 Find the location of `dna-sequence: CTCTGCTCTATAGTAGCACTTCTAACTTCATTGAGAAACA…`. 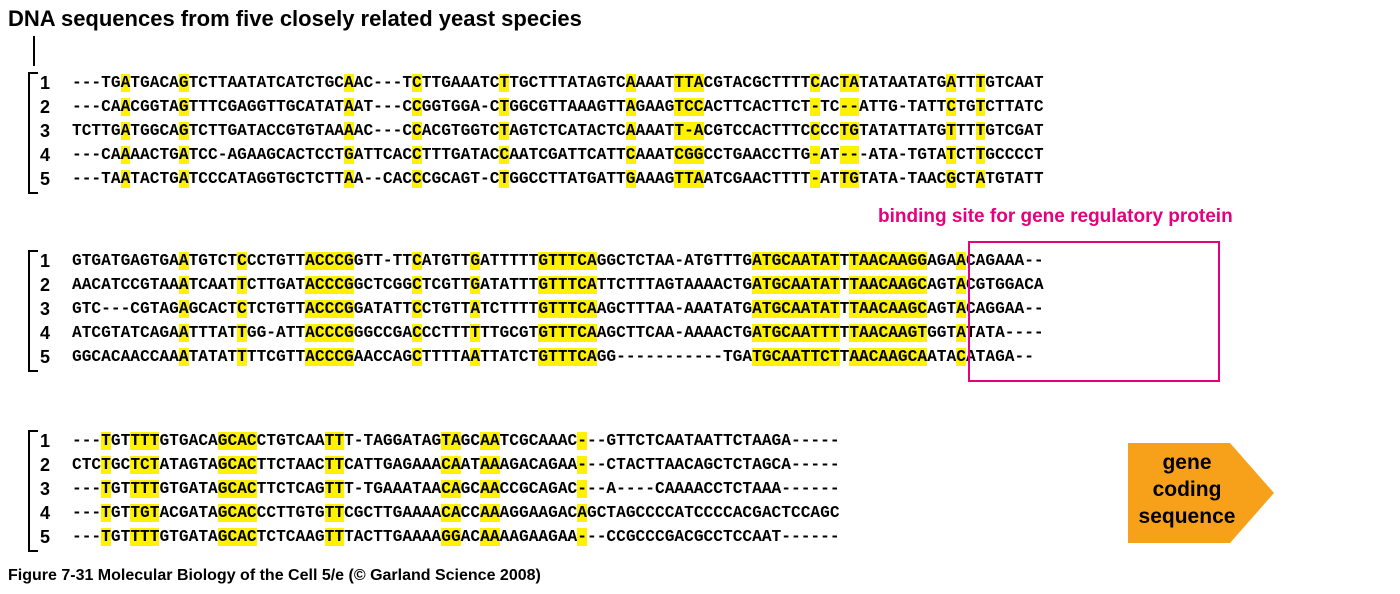

dna-sequence: CTCTGCTCTATAGTAGCACTTCTAACTTCATTGAGAAACA… is located at coordinates (456, 465).